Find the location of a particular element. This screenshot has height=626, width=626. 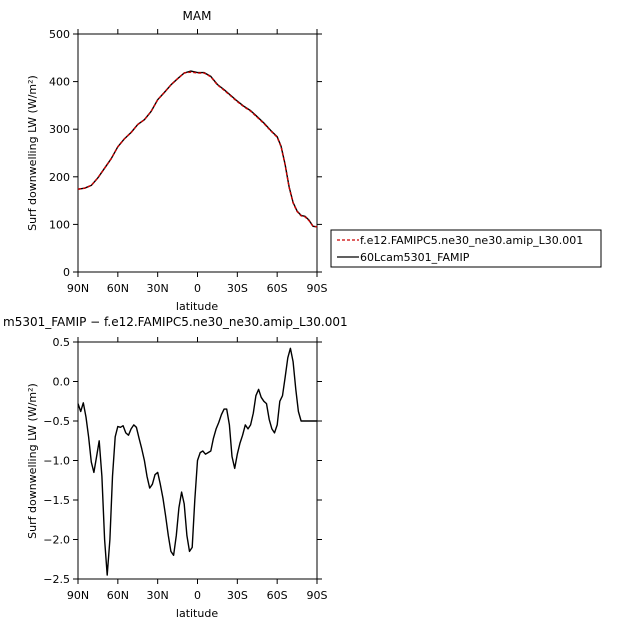

top-x-tick-label: 60S is located at coordinates (277, 288).